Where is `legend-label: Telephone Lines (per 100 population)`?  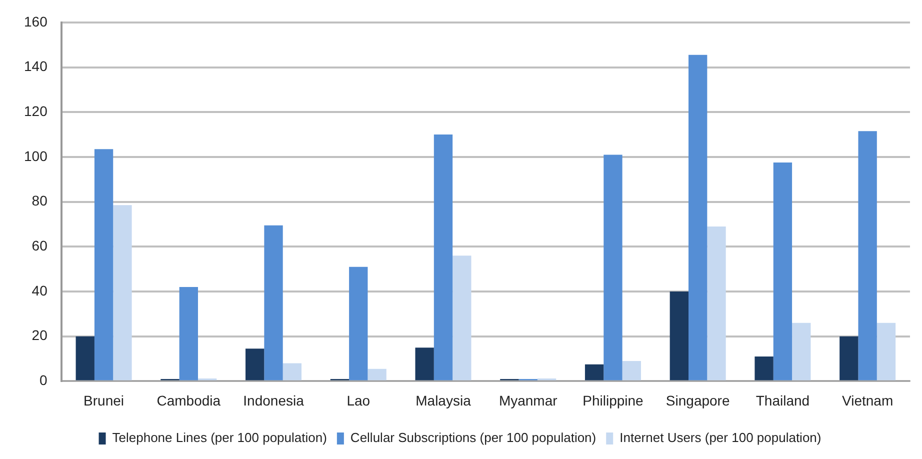 legend-label: Telephone Lines (per 100 population) is located at coordinates (219, 438).